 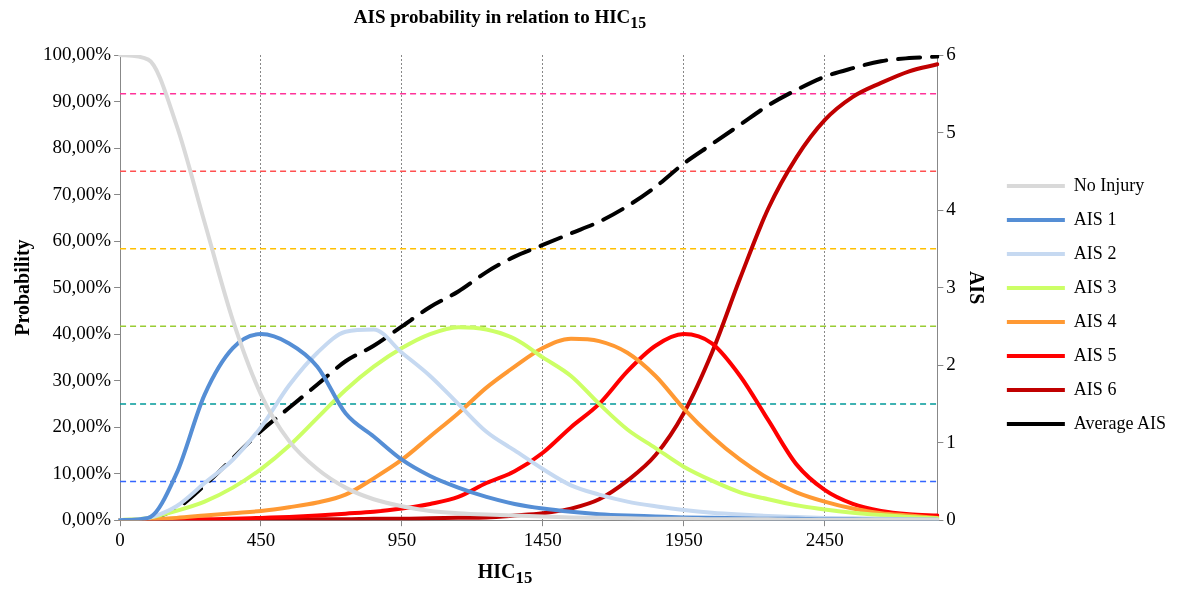 What do you see at coordinates (951, 53) in the screenshot?
I see `y2-tick-label: 6` at bounding box center [951, 53].